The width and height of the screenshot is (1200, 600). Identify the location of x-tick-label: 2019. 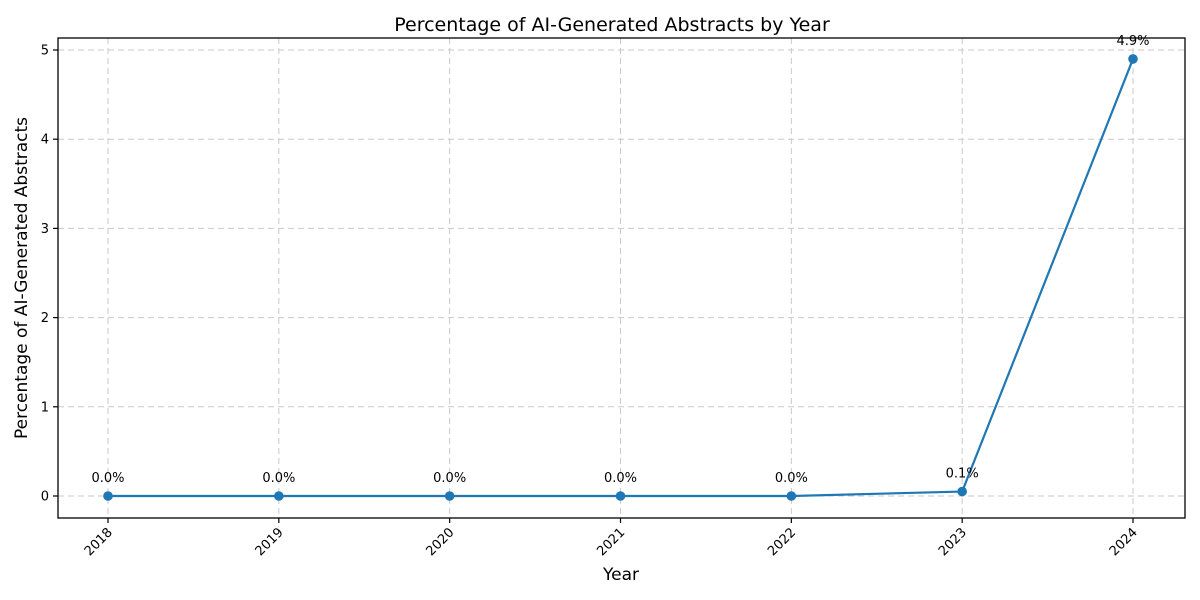
(270, 542).